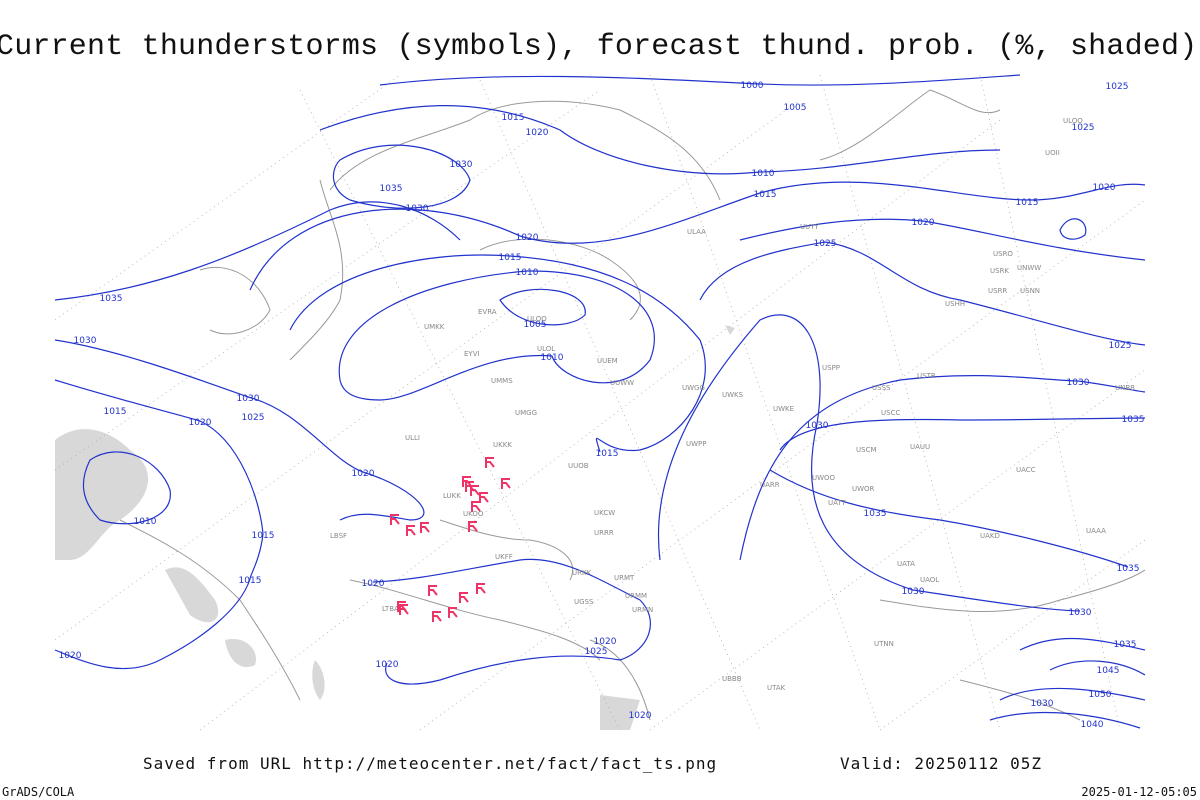 The image size is (1200, 800). I want to click on software: GrADS/COLA, so click(38, 792).